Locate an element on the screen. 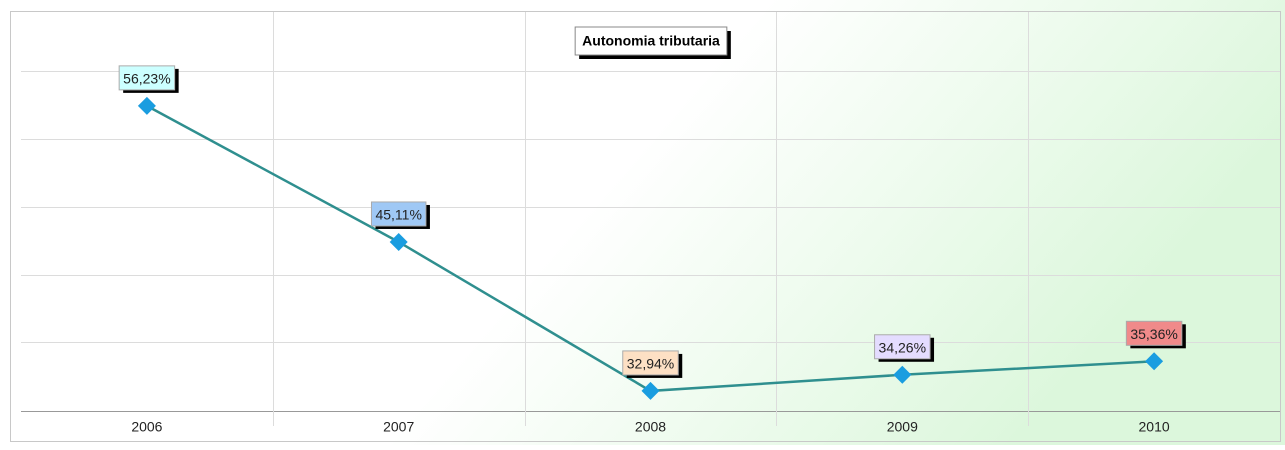 This screenshot has width=1285, height=450. data-label: 34,26% is located at coordinates (902, 347).